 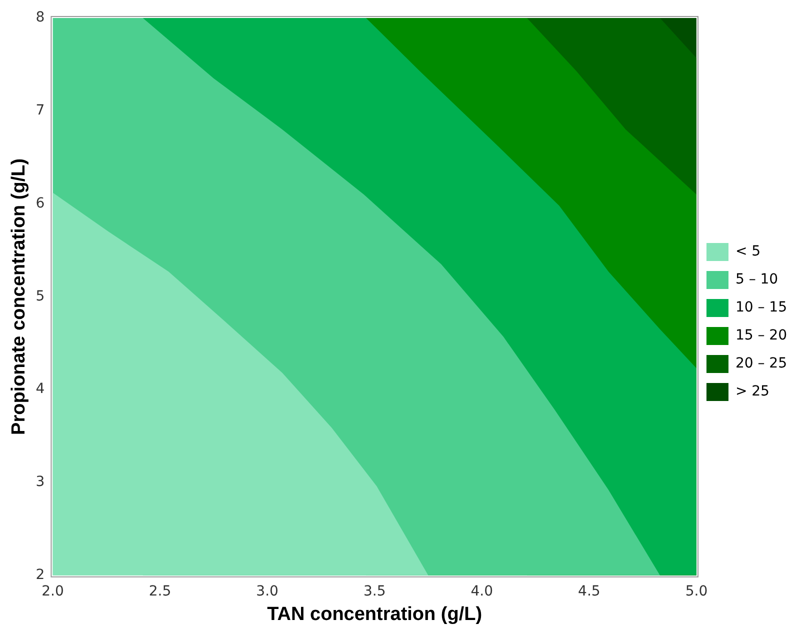 I want to click on y-tick-label: 3, so click(x=40, y=482).